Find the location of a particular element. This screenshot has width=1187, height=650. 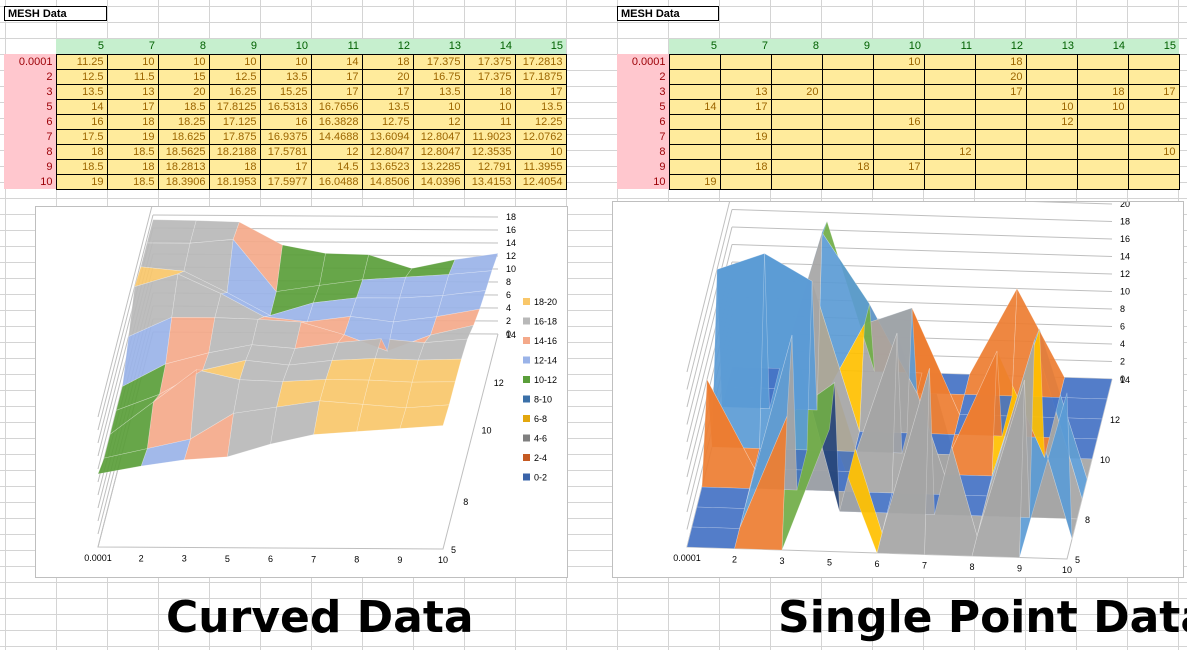

data-cell: 16.0488 is located at coordinates (336, 181).